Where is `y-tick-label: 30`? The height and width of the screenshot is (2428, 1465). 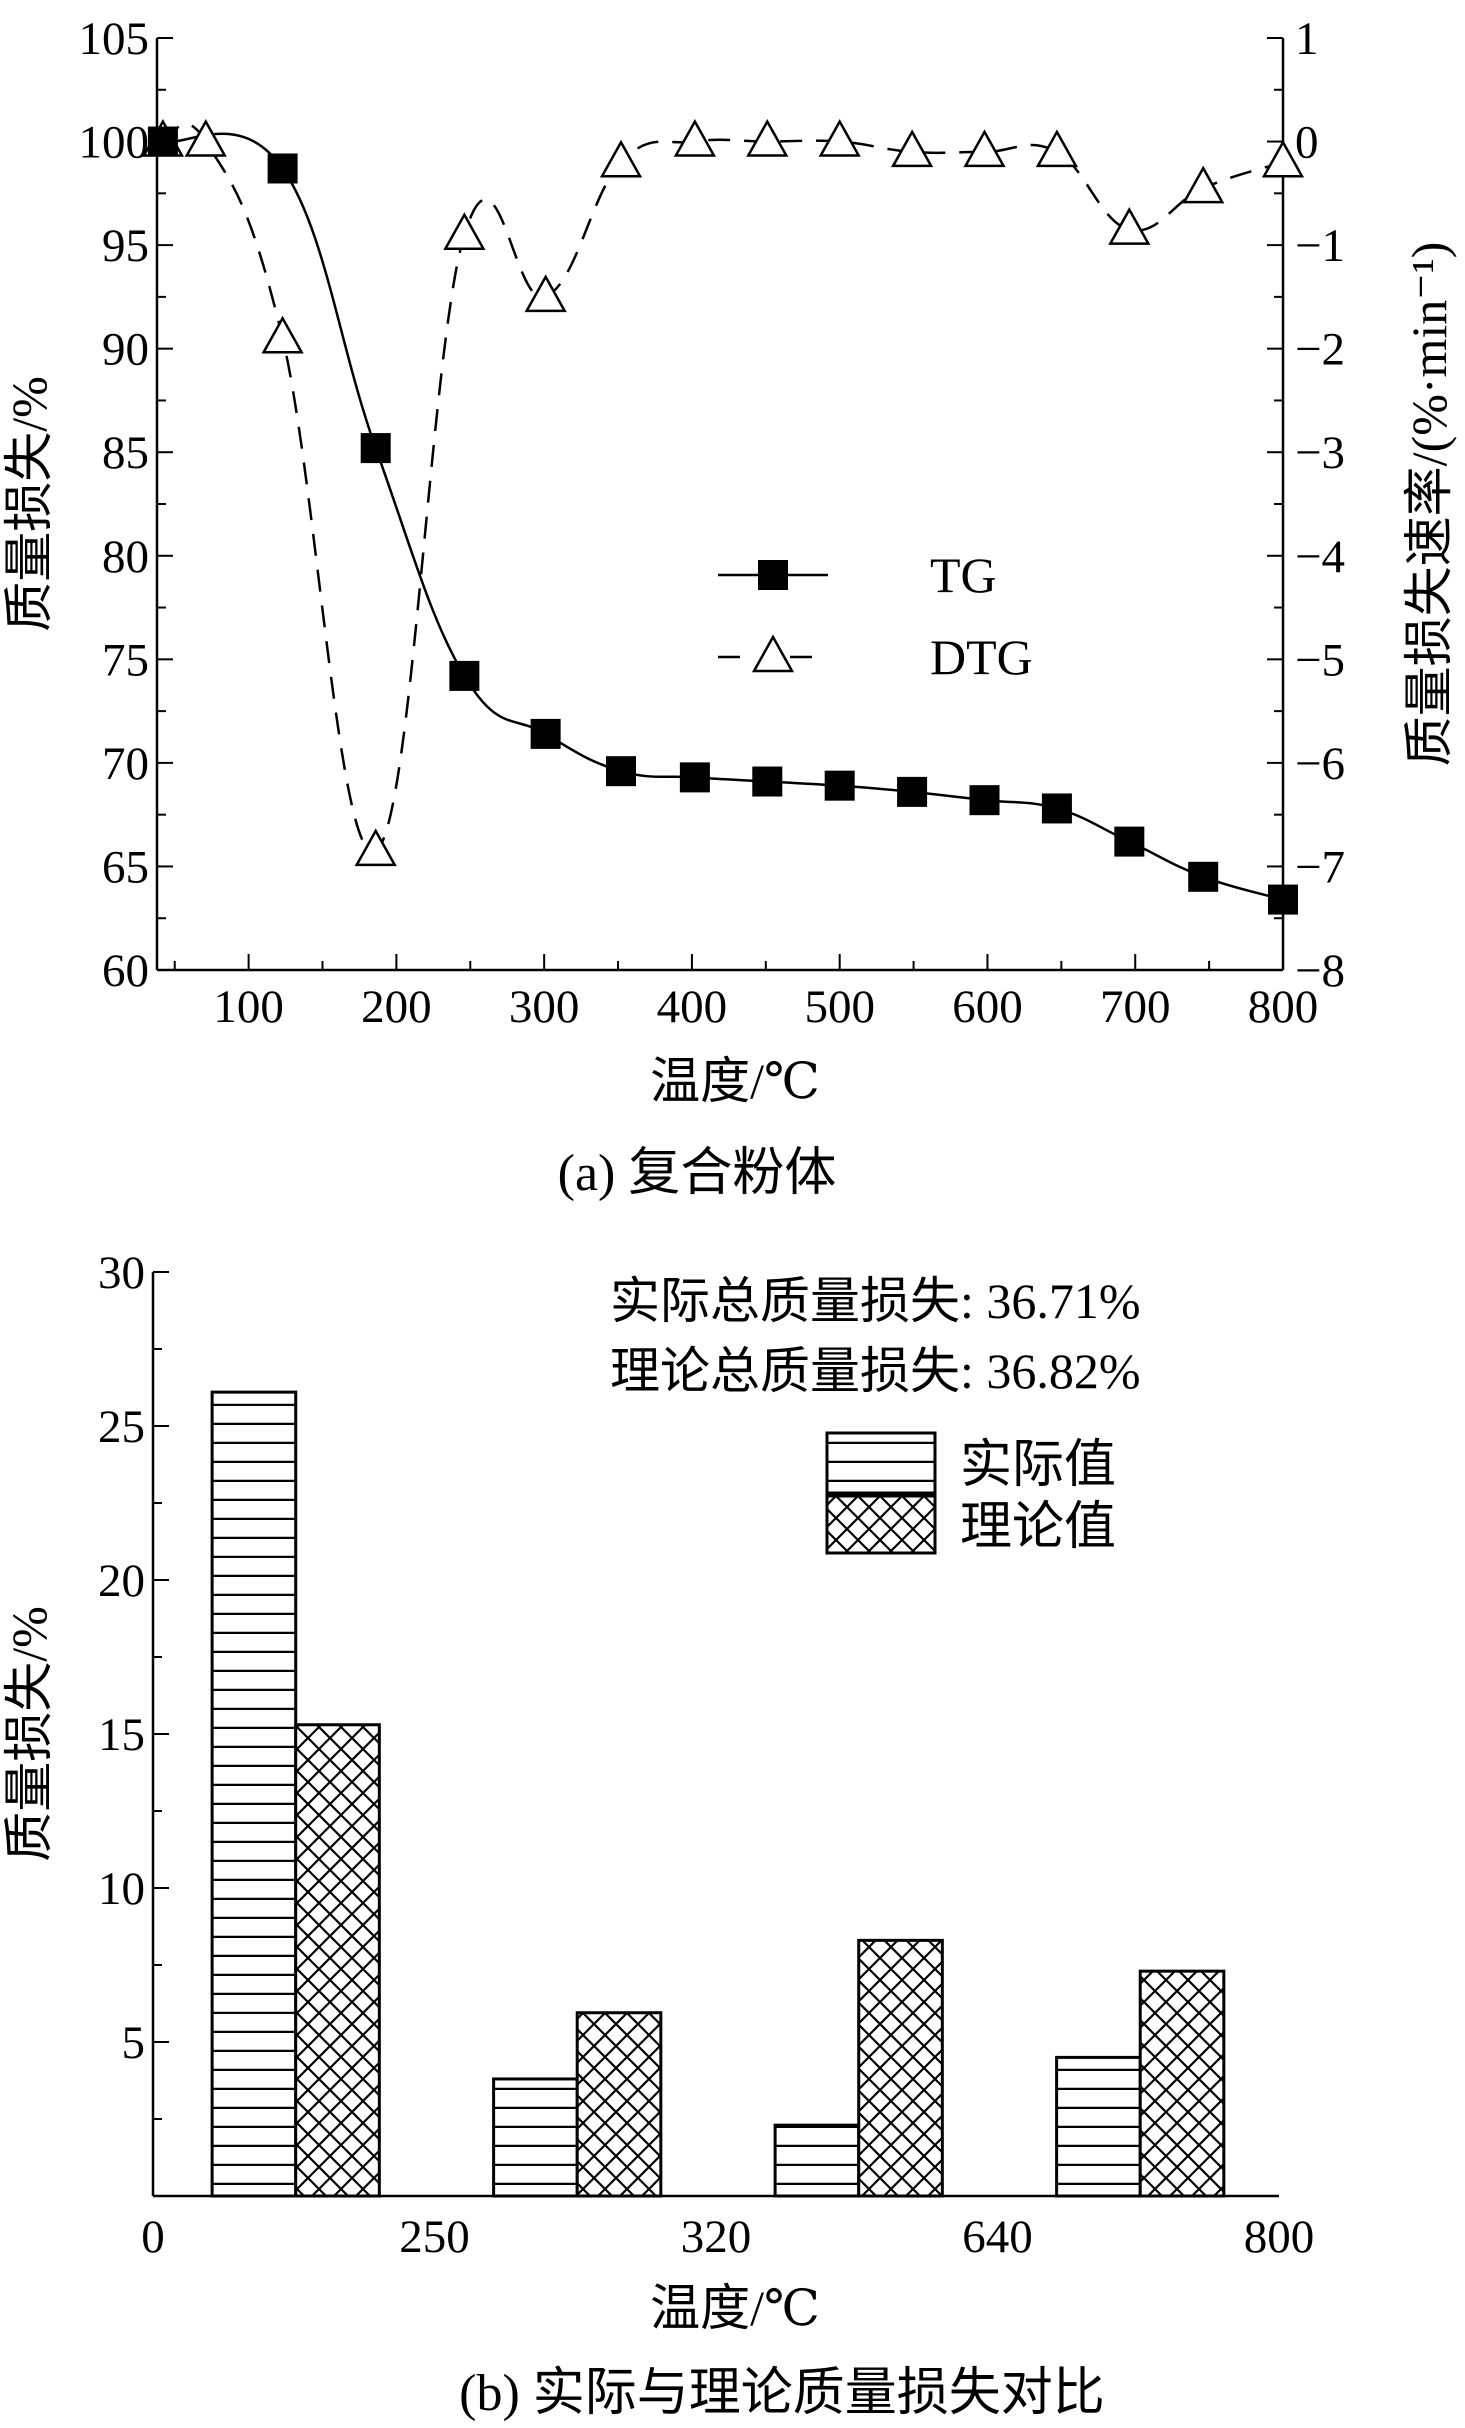
y-tick-label: 30 is located at coordinates (121, 1273).